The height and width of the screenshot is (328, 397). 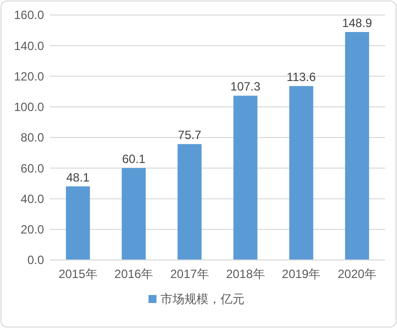 What do you see at coordinates (78, 177) in the screenshot?
I see `data-label: 48.1` at bounding box center [78, 177].